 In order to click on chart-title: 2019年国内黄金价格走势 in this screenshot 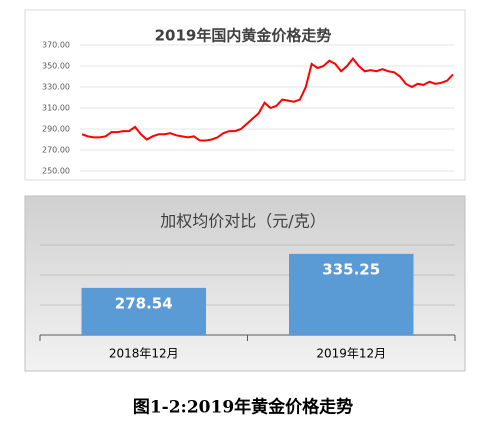, I will do `click(243, 36)`.